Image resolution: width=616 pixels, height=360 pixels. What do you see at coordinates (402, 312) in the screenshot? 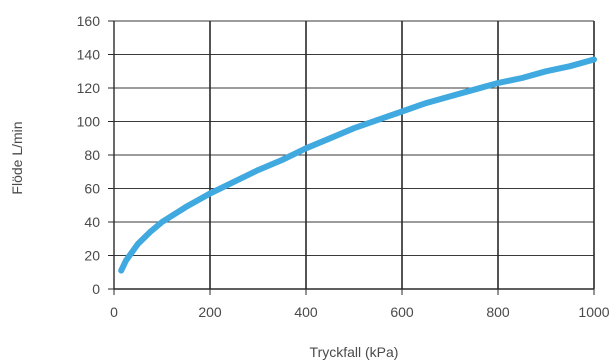
I see `x-tick-label-600: 600` at bounding box center [402, 312].